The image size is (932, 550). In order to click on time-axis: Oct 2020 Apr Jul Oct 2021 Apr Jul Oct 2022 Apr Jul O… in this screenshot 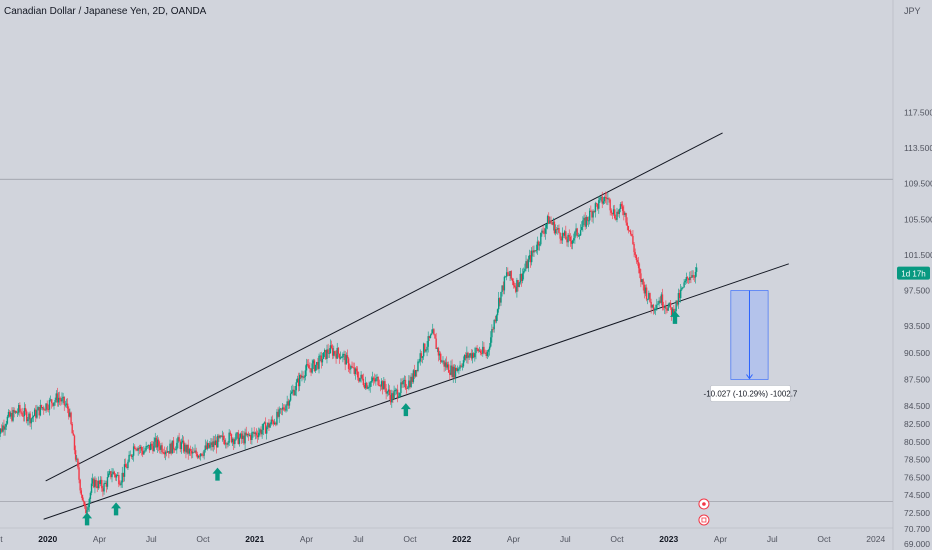, I will do `click(446, 535)`.